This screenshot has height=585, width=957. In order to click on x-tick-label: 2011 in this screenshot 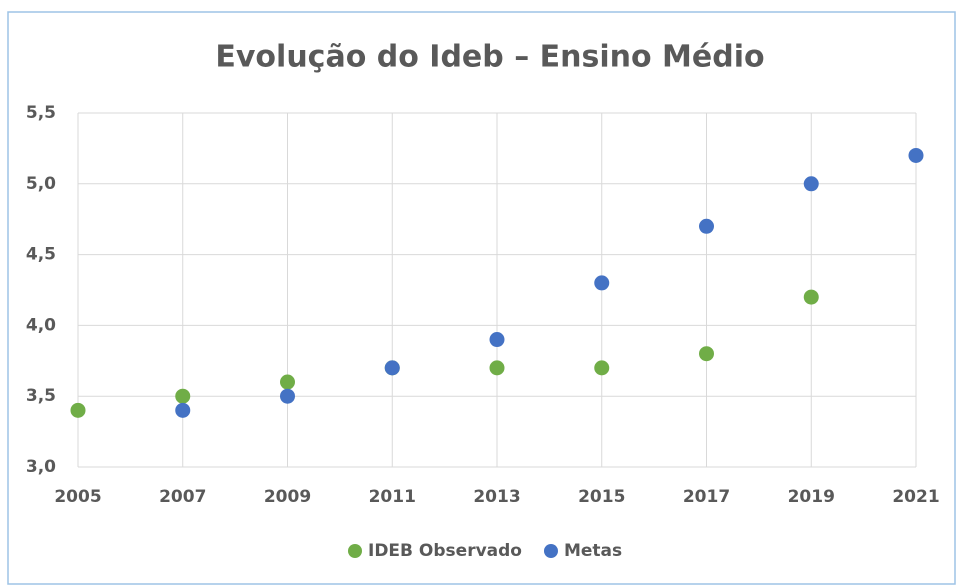, I will do `click(392, 497)`.